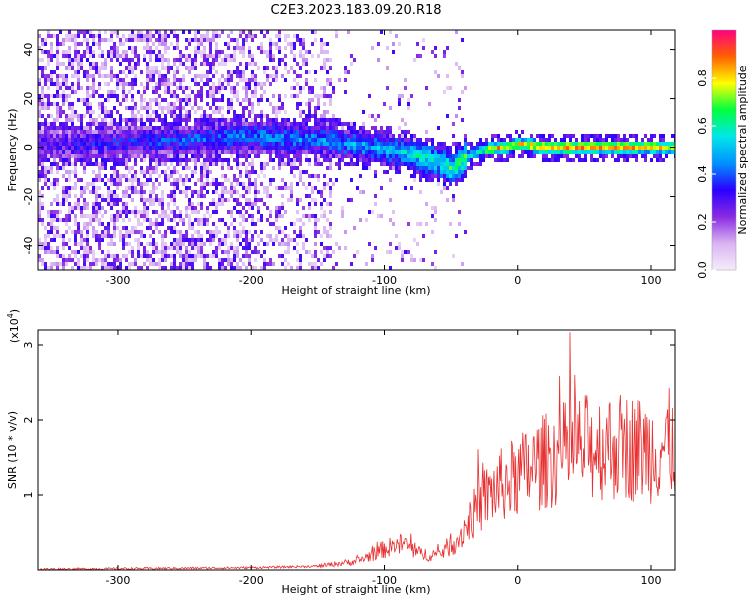 This screenshot has height=600, width=750. I want to click on x-tick-label: -200, so click(251, 280).